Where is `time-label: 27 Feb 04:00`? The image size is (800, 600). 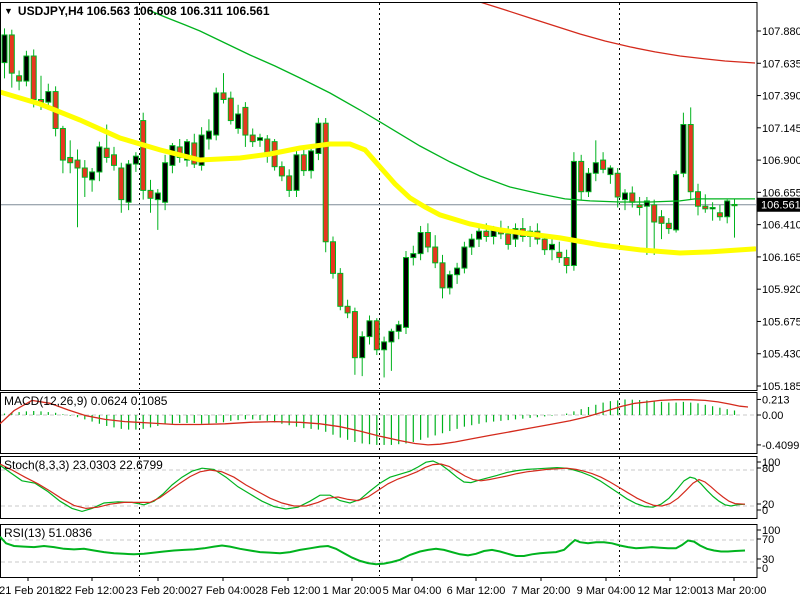 time-label: 27 Feb 04:00 is located at coordinates (223, 591).